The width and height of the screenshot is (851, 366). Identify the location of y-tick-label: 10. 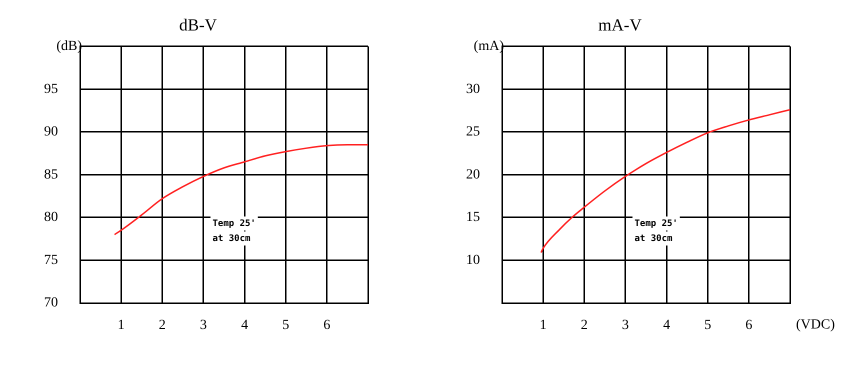
(473, 260).